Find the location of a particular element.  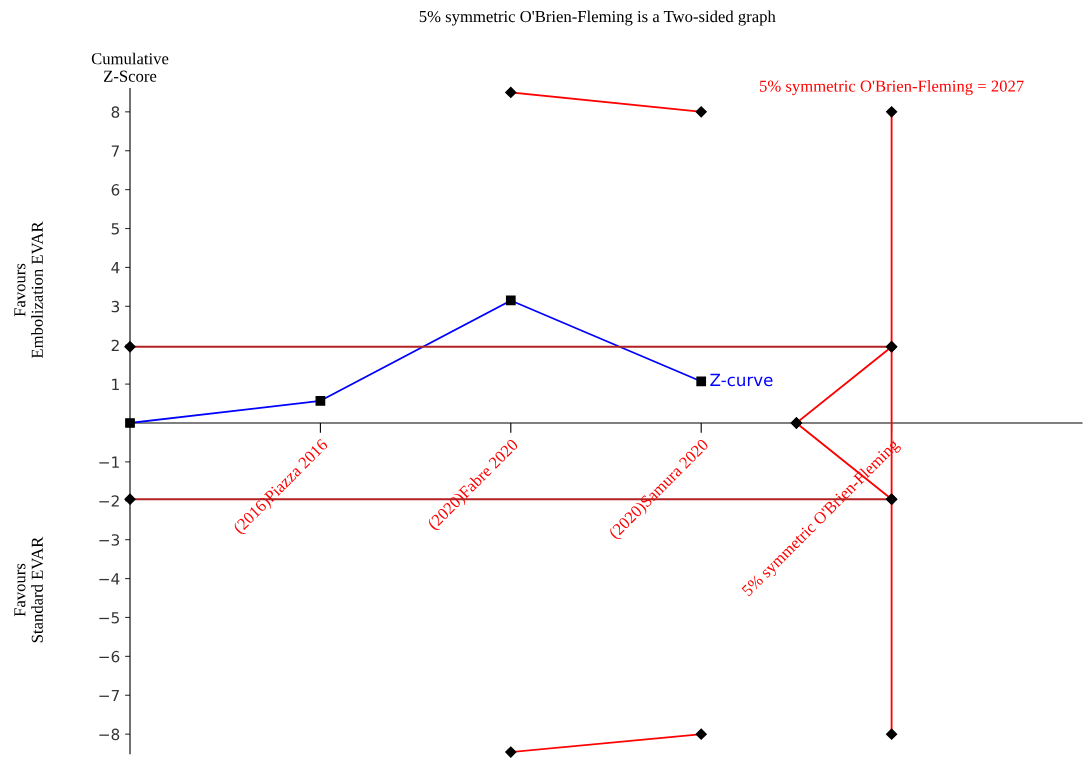

y-tick-label: 6 is located at coordinates (115, 190).